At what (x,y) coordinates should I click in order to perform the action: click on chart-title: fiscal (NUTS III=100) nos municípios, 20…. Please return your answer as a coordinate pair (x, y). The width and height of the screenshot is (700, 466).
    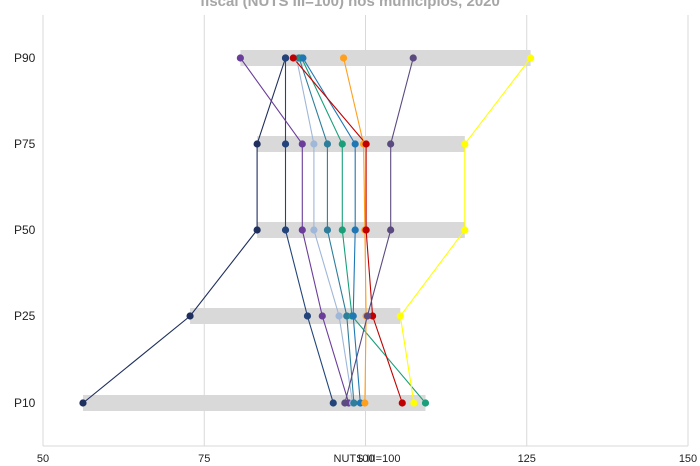
    Looking at the image, I should click on (350, 5).